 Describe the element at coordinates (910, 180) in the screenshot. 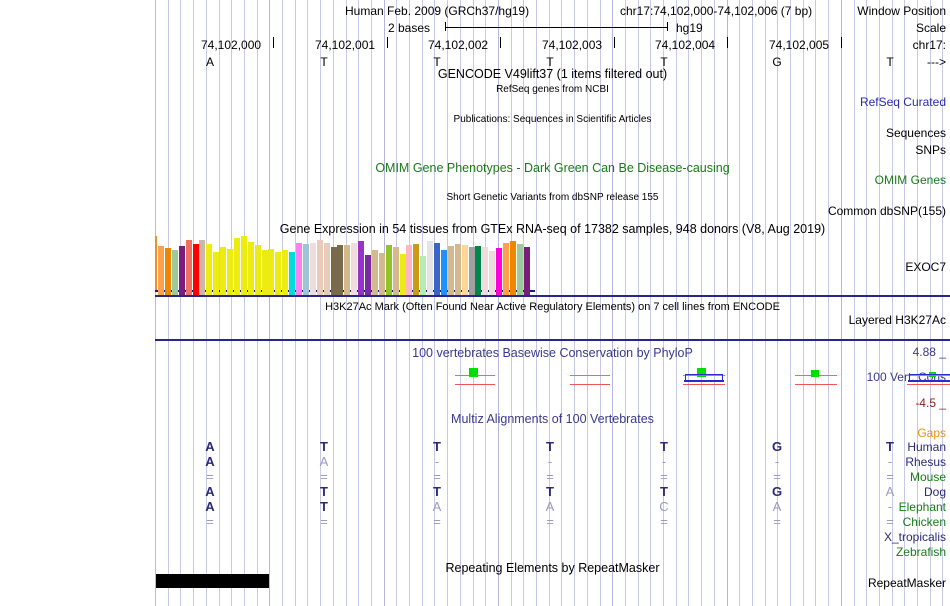

I see `label-omim-genes: OMIM Genes` at that location.